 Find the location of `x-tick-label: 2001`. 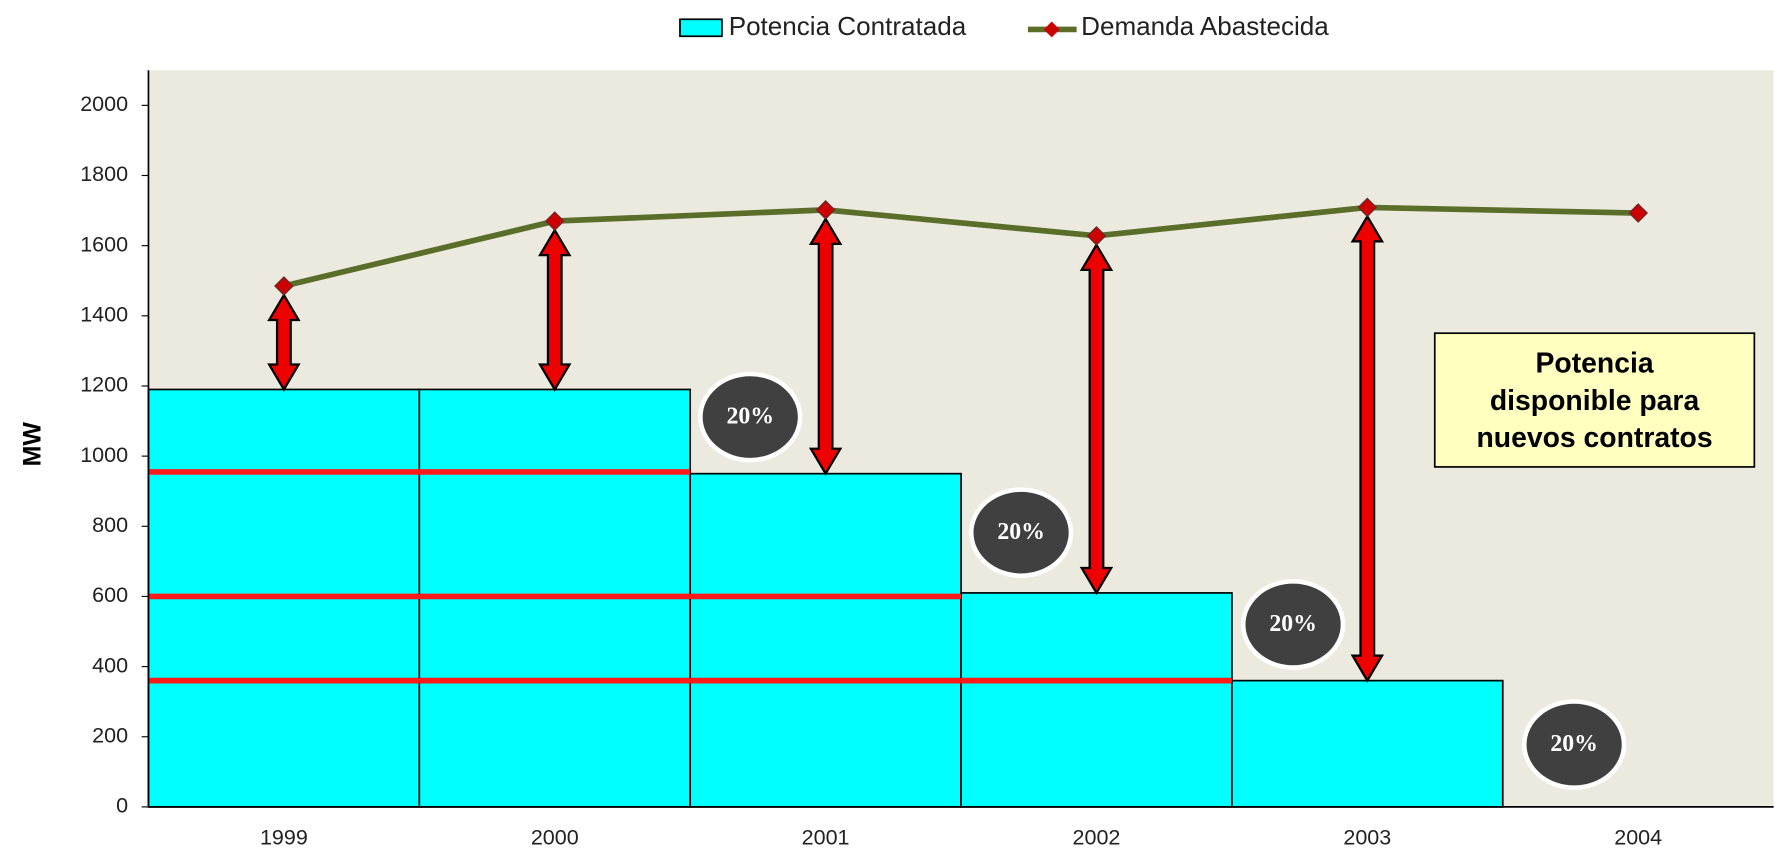

x-tick-label: 2001 is located at coordinates (826, 837).